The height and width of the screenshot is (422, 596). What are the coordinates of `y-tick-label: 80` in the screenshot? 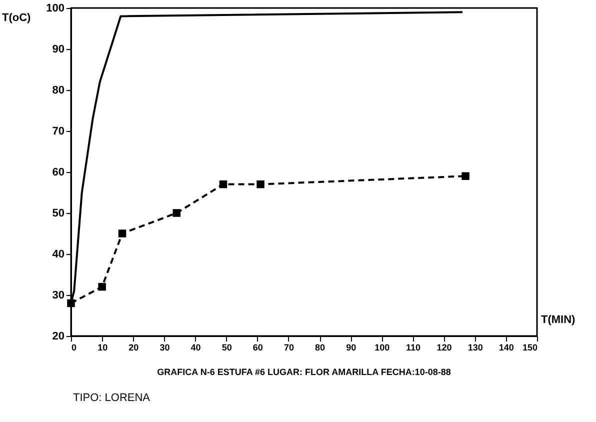 It's located at (58, 90).